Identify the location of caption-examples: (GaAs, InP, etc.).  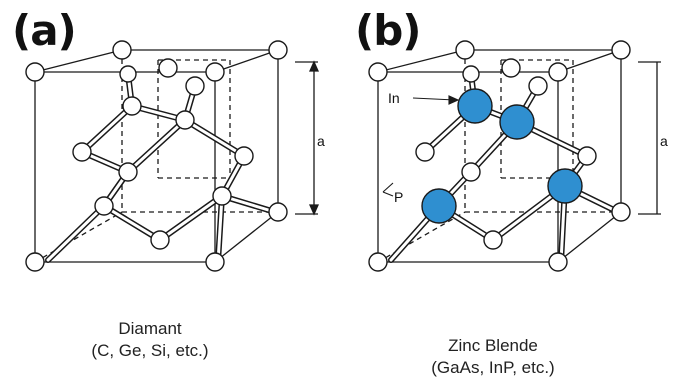
(493, 367).